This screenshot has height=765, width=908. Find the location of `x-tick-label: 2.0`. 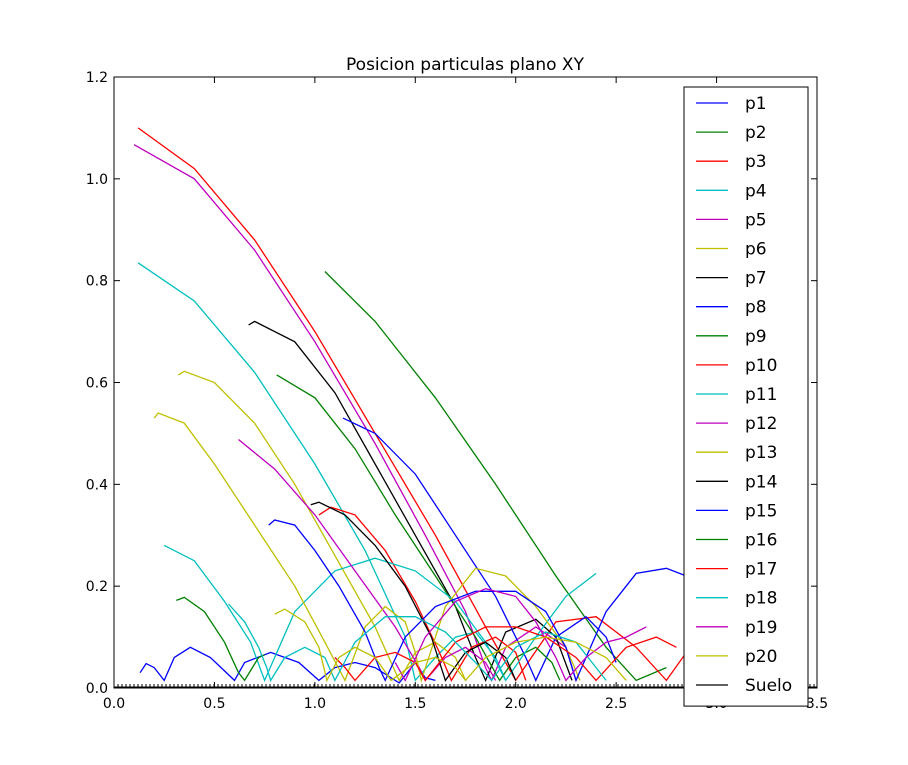

x-tick-label: 2.0 is located at coordinates (516, 704).